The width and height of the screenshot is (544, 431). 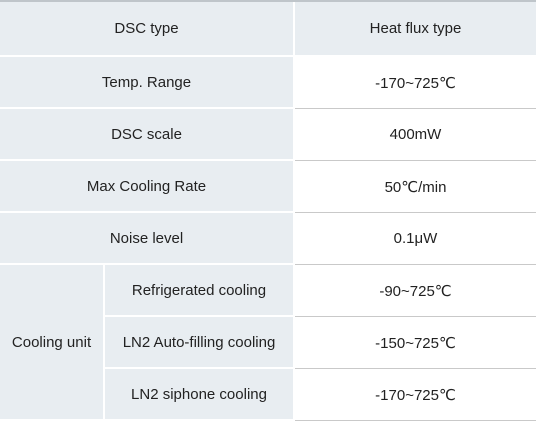 What do you see at coordinates (415, 239) in the screenshot?
I see `row-value: 0.1μW` at bounding box center [415, 239].